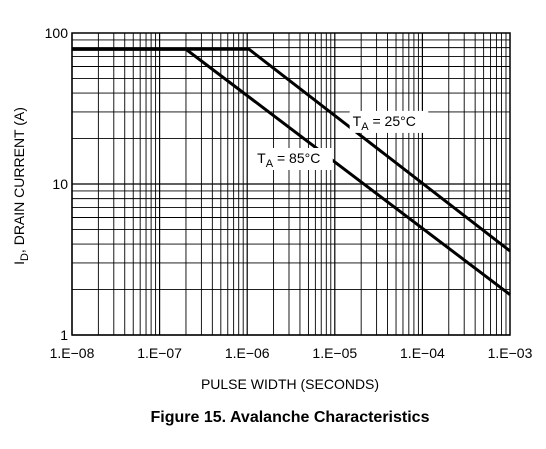 The width and height of the screenshot is (546, 449). Describe the element at coordinates (334, 353) in the screenshot. I see `x-tick-label: 1.E−05` at that location.